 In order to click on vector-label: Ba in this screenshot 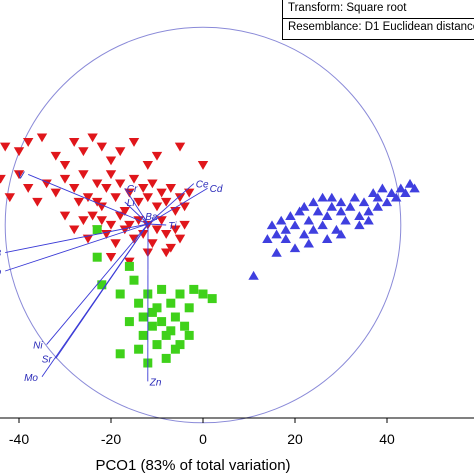, I will do `click(151, 217)`.